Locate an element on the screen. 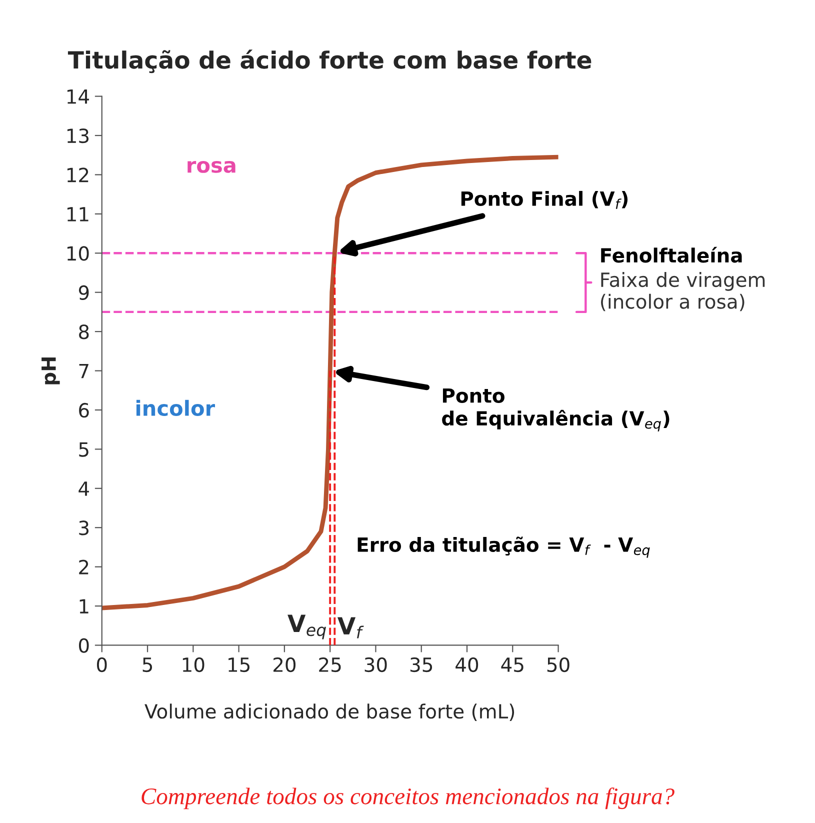 Image resolution: width=815 pixels, height=823 pixels. x-tick-label: 15 is located at coordinates (239, 665).